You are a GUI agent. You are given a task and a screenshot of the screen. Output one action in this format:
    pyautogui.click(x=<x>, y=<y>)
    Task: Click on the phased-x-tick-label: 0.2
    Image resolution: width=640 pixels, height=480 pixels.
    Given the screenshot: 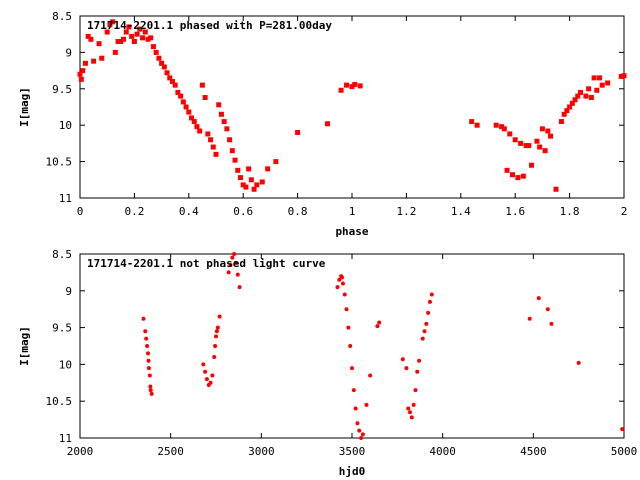 What is the action you would take?
    pyautogui.click(x=134, y=211)
    